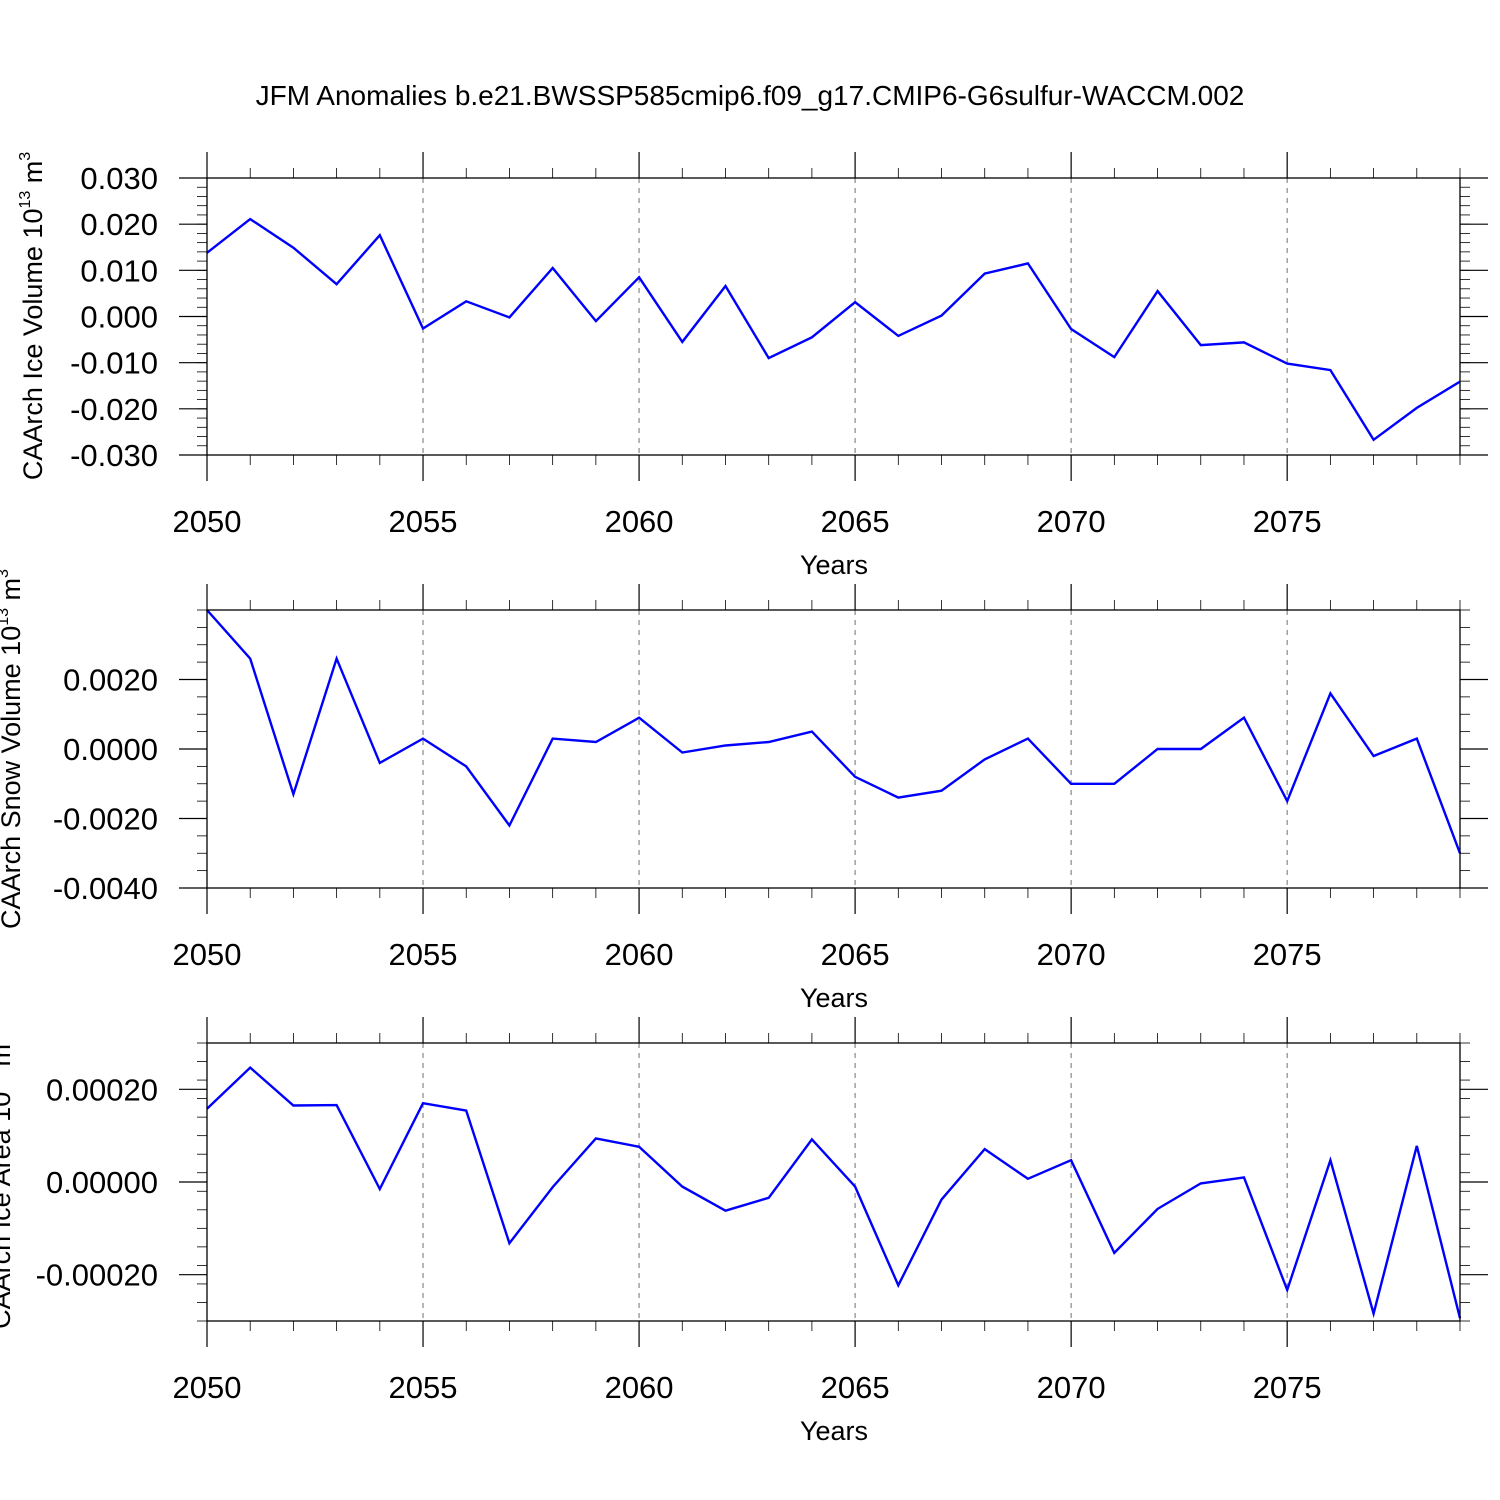 The image size is (1500, 1500). I want to click on y-tick-label: 0.00000, so click(102, 1182).